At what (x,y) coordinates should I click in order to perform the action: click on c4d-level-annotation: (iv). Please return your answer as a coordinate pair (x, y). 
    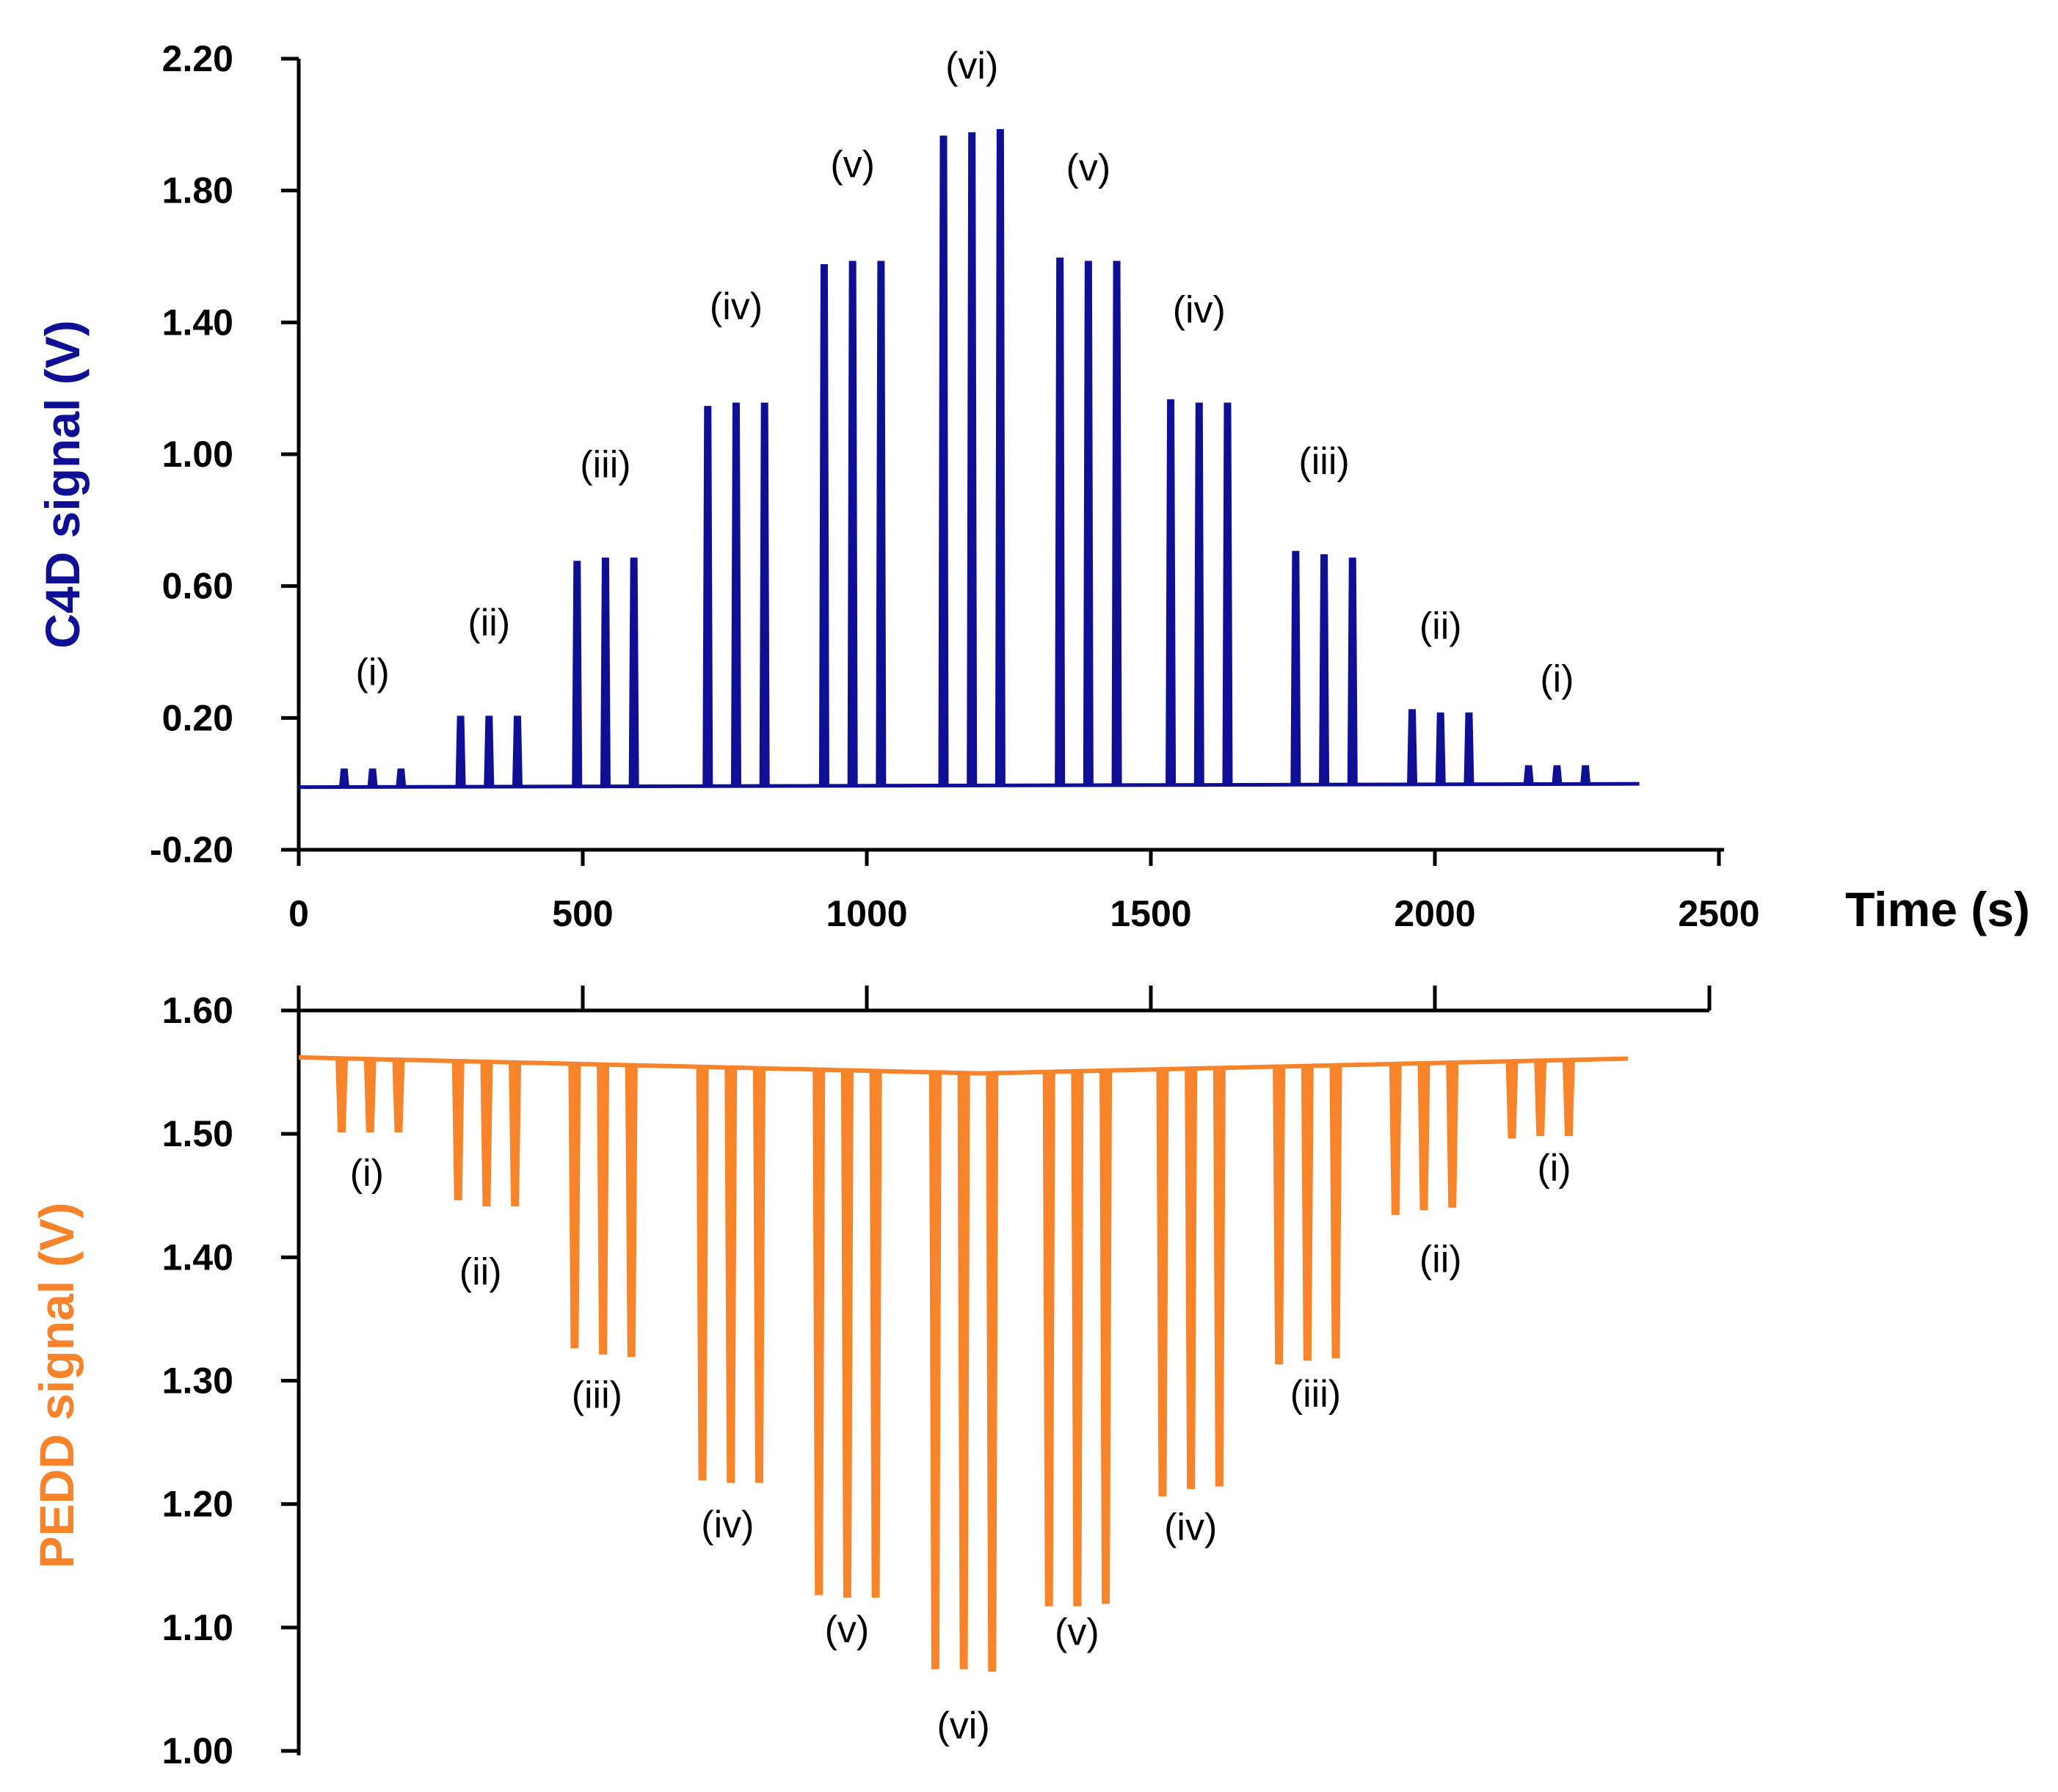
    Looking at the image, I should click on (737, 306).